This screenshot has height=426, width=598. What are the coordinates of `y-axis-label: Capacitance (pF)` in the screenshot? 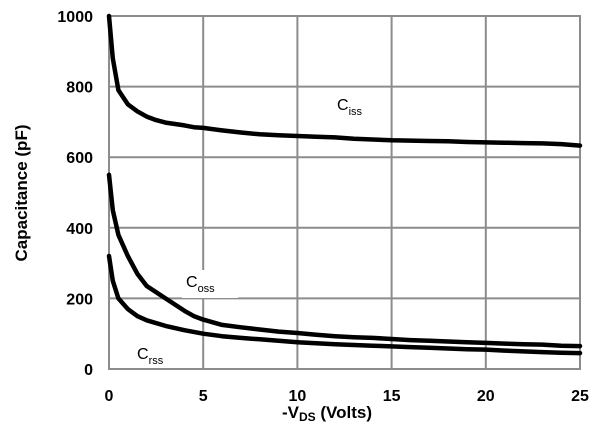 It's located at (21, 193).